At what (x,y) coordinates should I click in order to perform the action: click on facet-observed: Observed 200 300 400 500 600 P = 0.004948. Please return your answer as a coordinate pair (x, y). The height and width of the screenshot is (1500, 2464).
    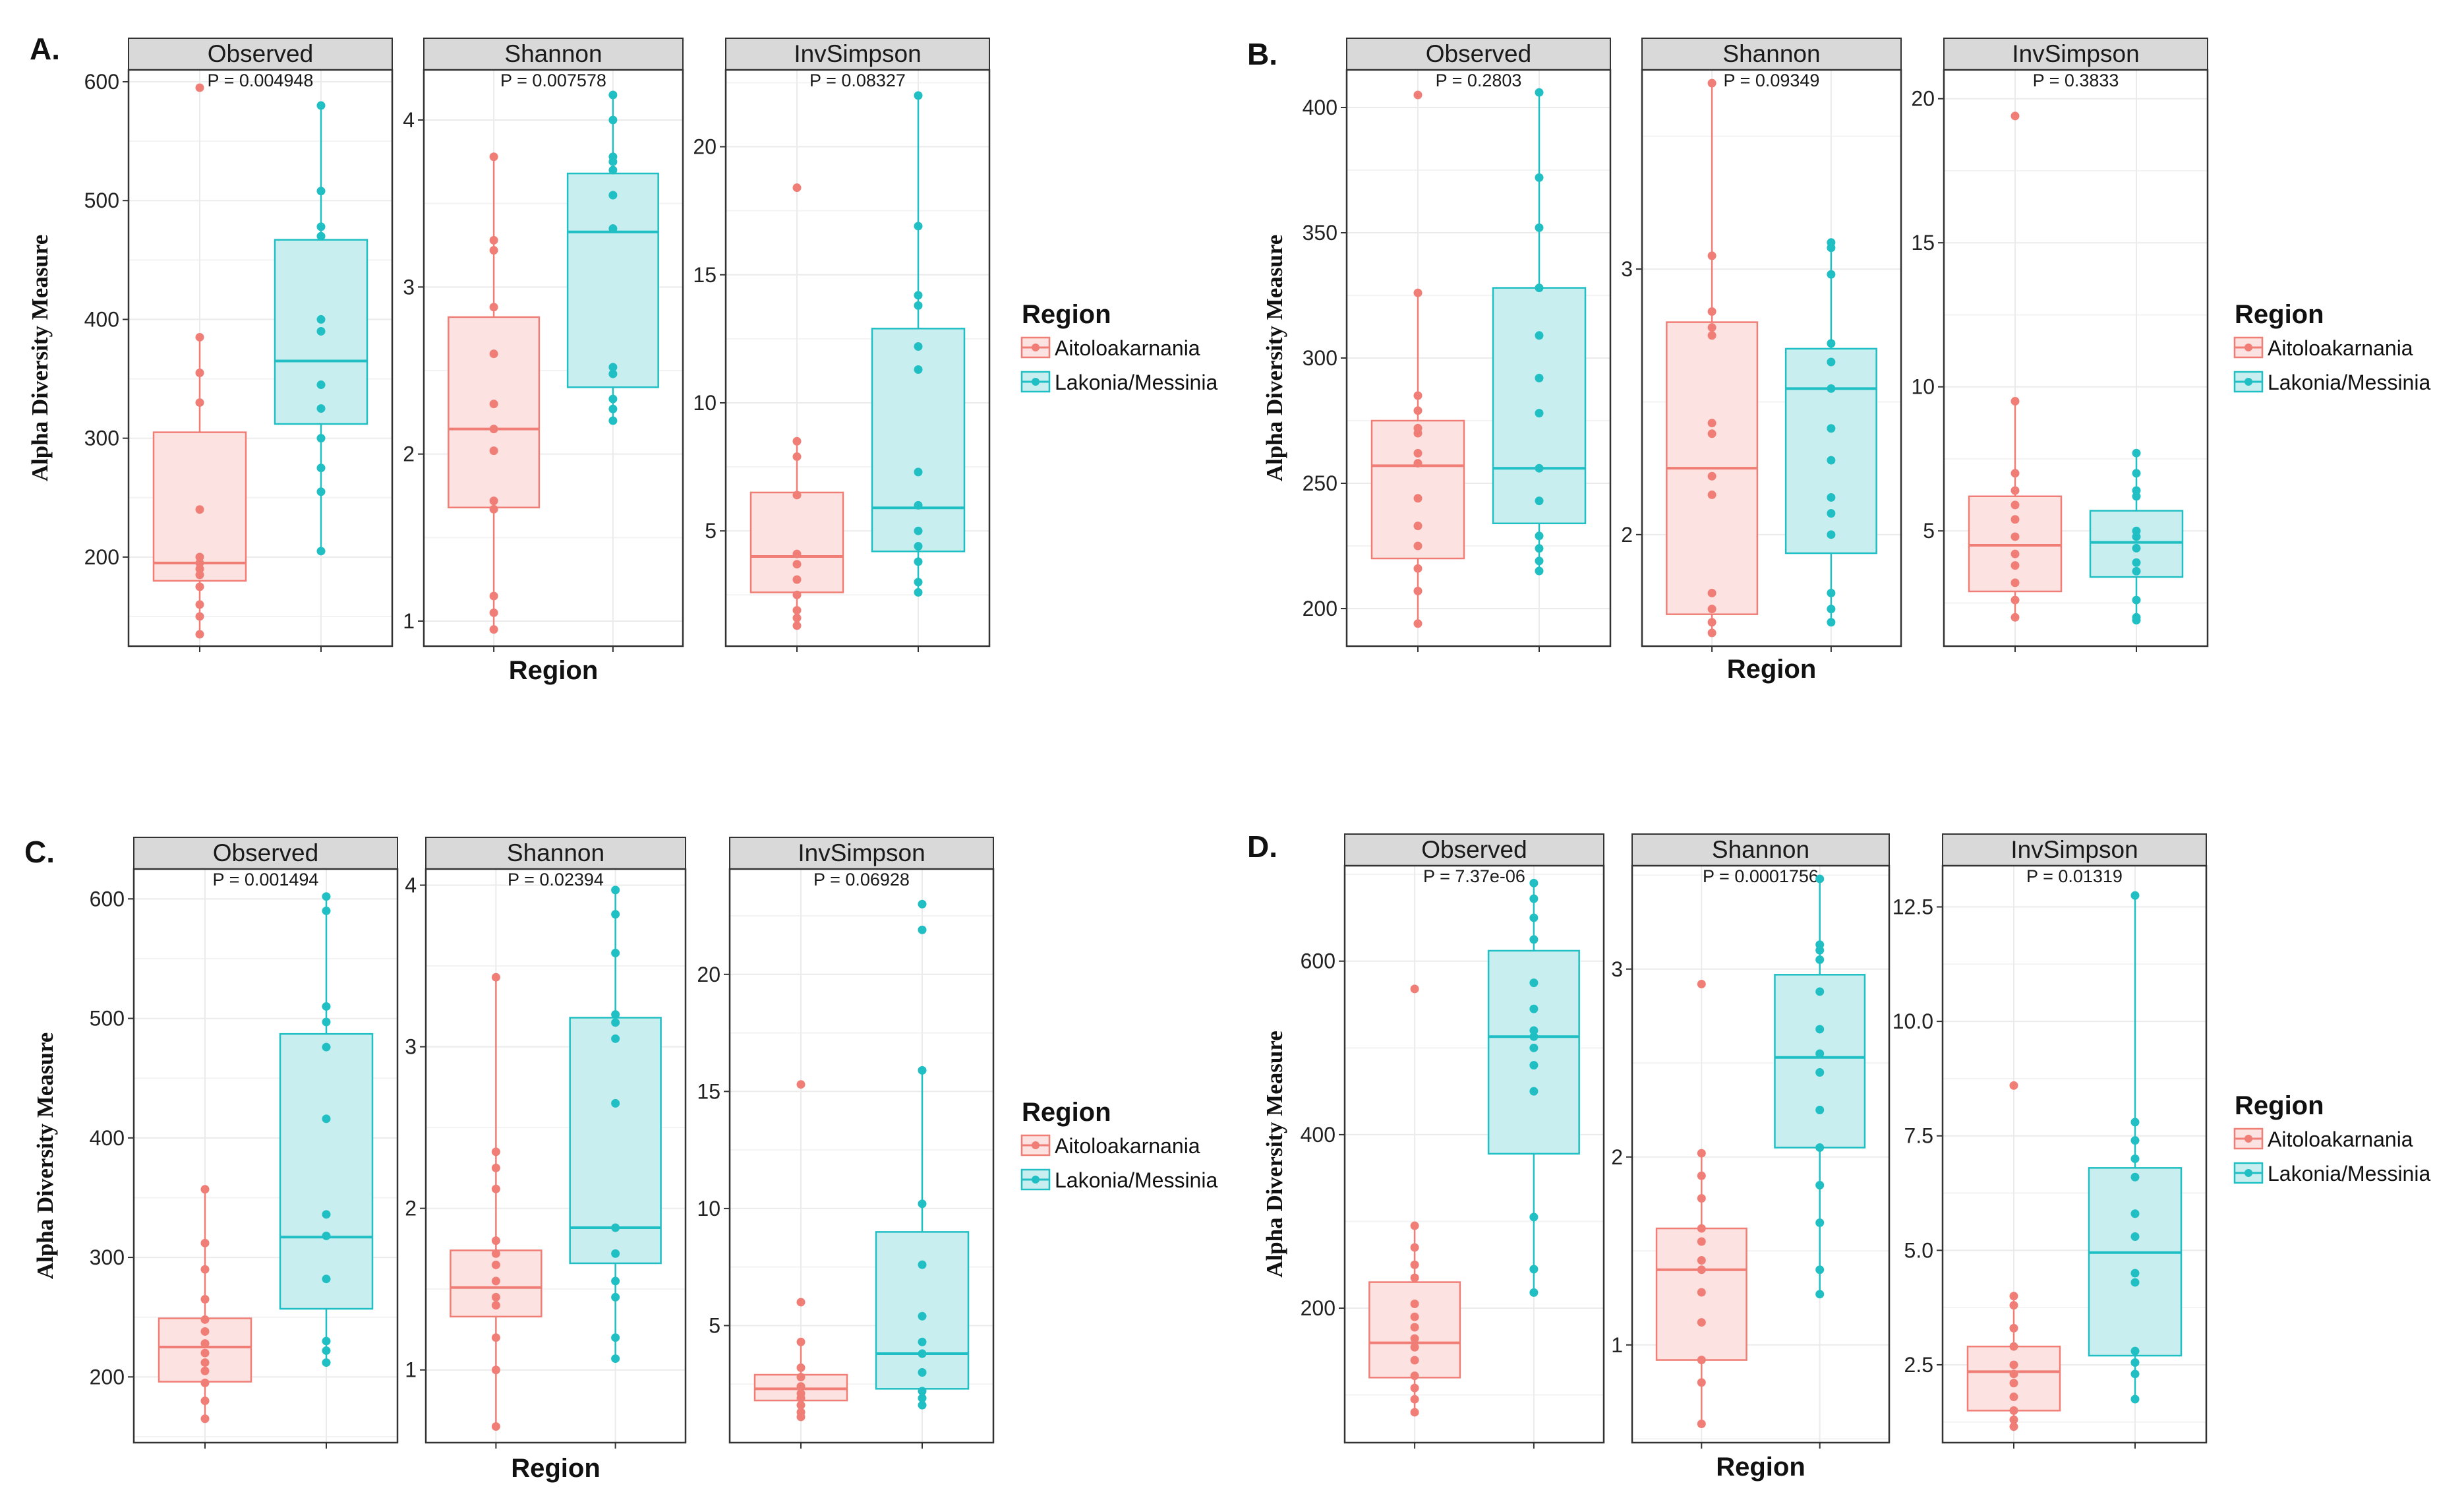
    Looking at the image, I should click on (239, 345).